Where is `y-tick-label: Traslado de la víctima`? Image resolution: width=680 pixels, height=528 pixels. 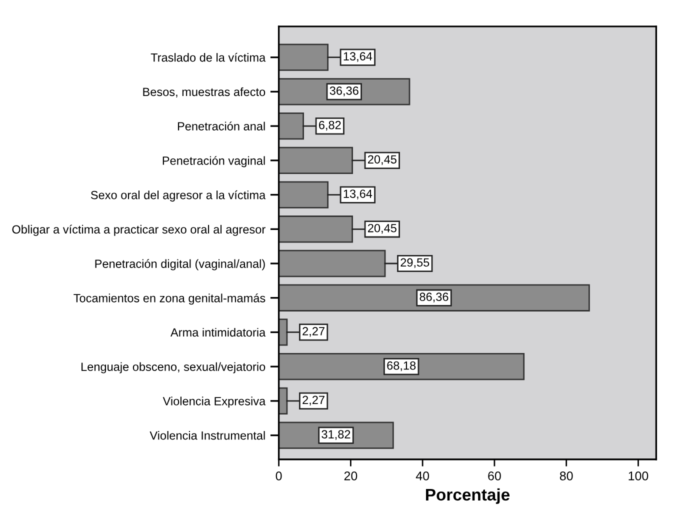 y-tick-label: Traslado de la víctima is located at coordinates (208, 57).